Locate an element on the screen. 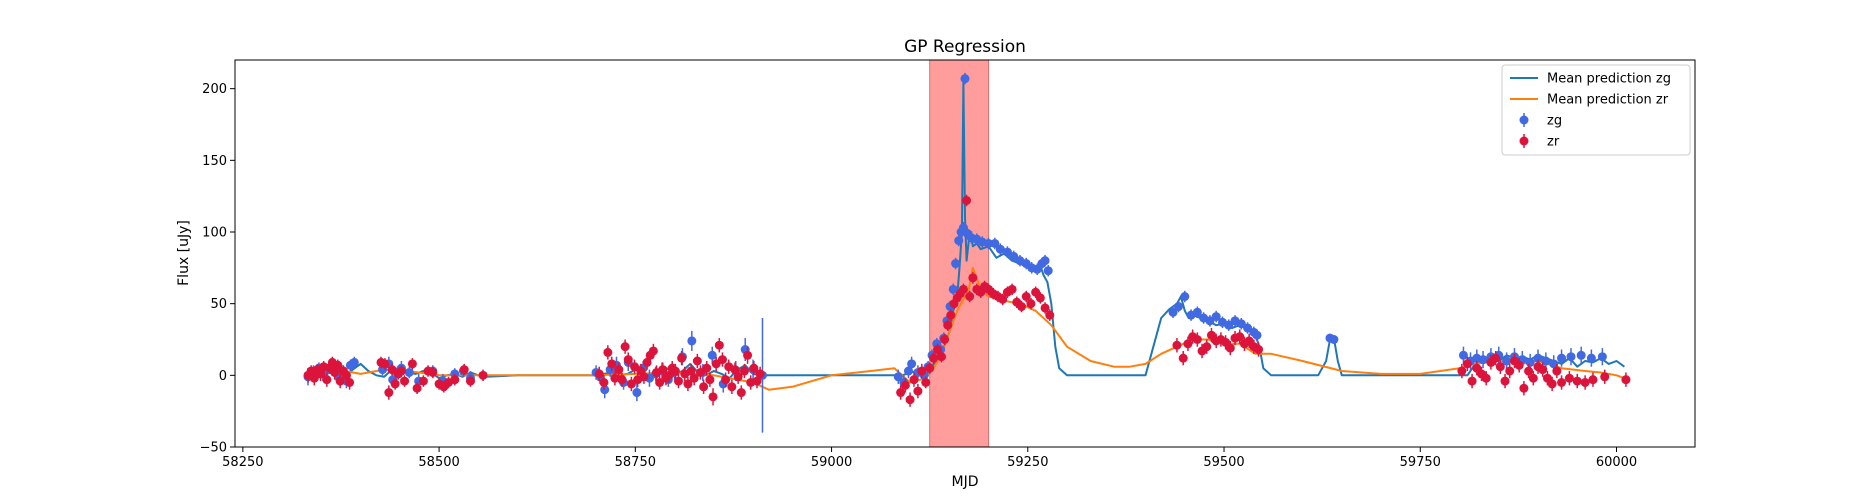  x-tick-label: 59500 is located at coordinates (1223, 462).